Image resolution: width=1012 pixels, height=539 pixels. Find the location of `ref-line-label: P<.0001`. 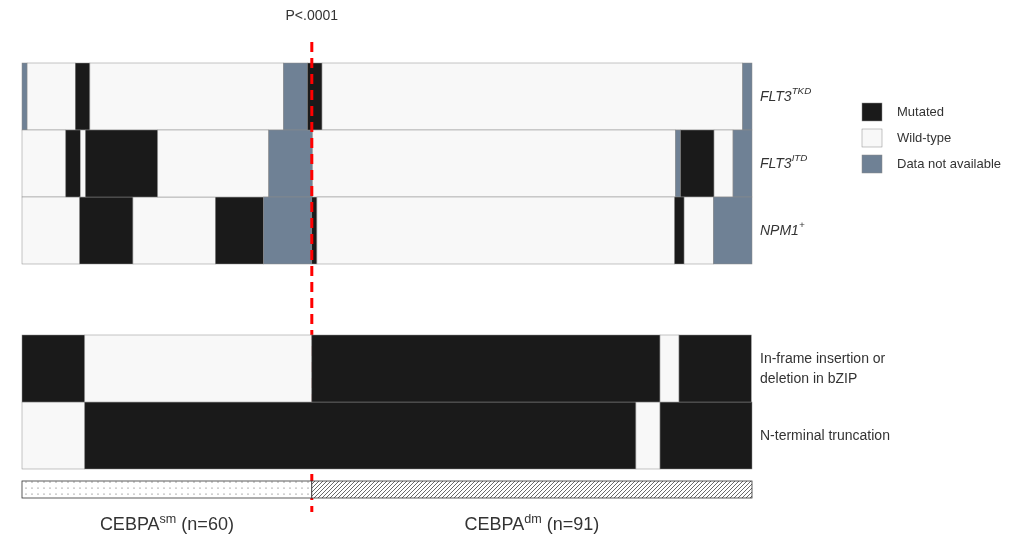

ref-line-label: P<.0001 is located at coordinates (312, 15).